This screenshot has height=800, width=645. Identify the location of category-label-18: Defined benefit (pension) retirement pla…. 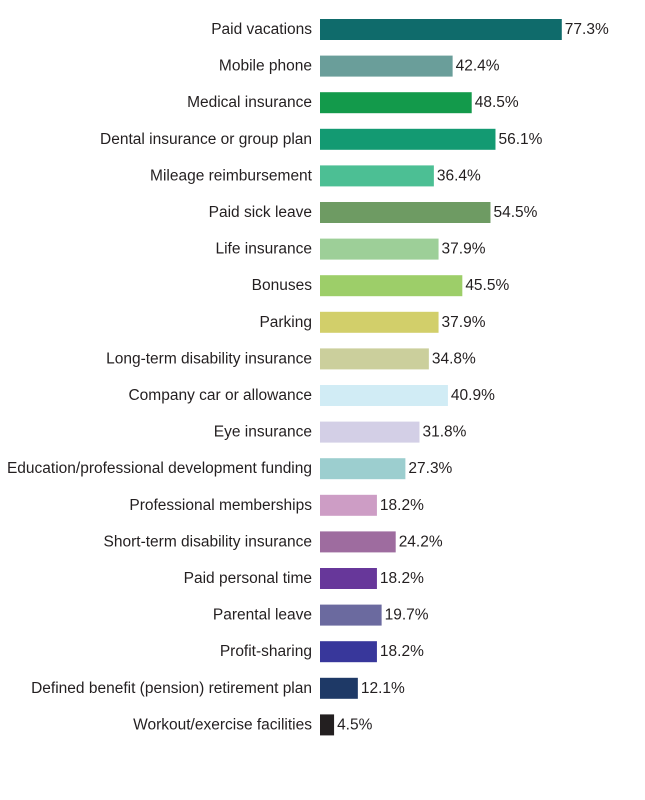
(171, 688).